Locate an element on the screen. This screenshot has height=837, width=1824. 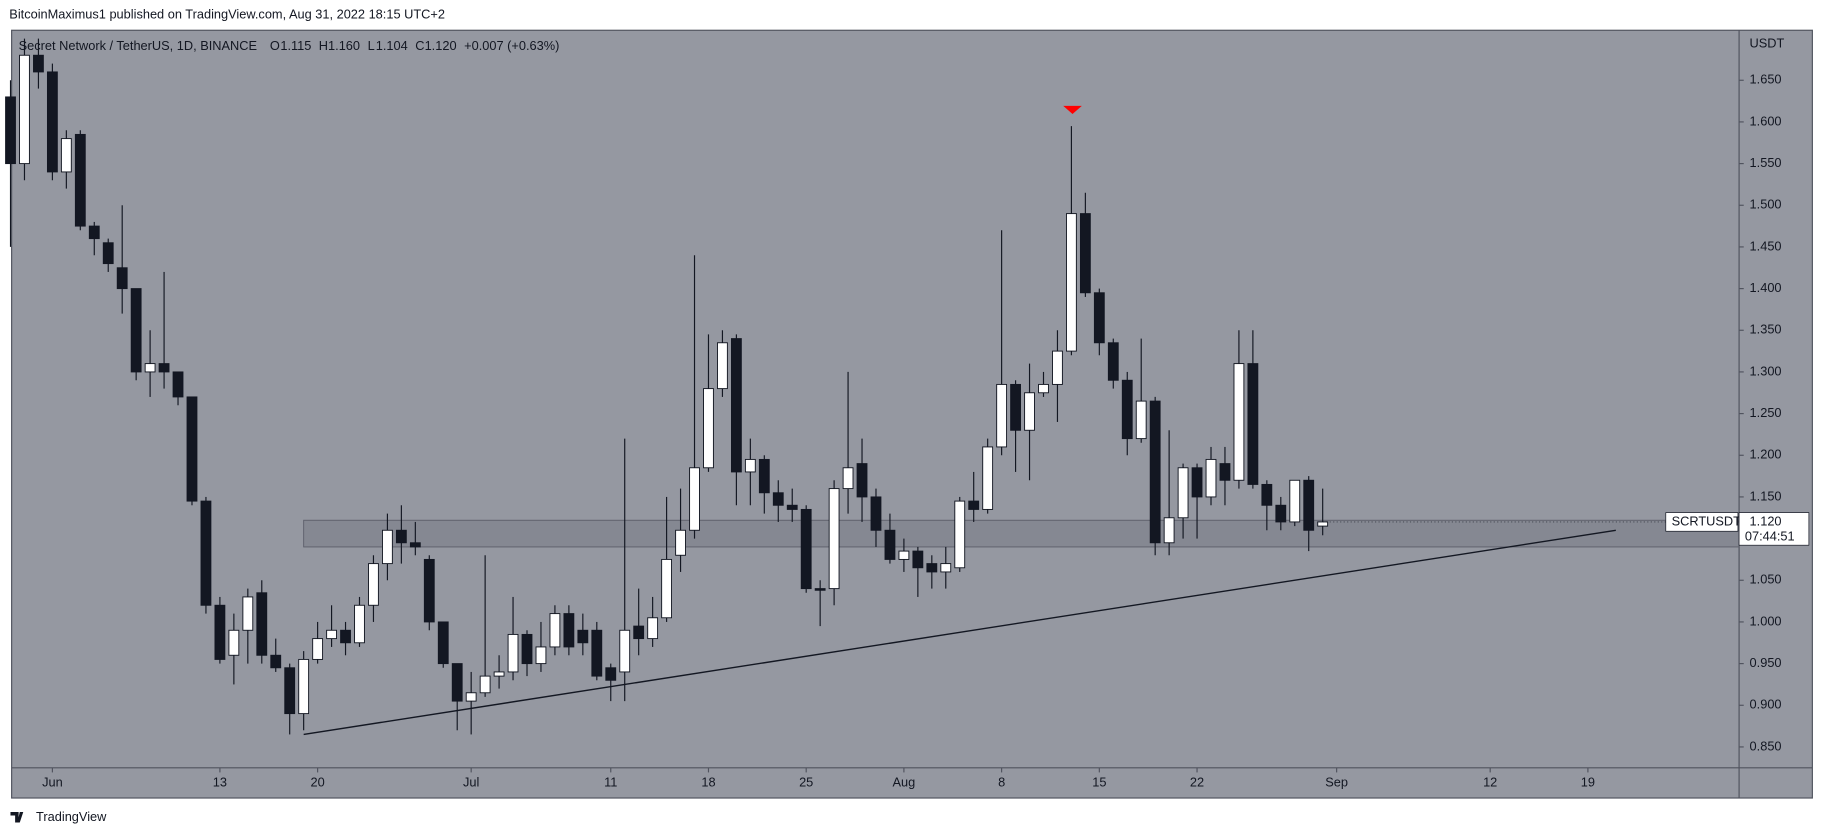
y-tick-label: 1.400 is located at coordinates (1766, 287).